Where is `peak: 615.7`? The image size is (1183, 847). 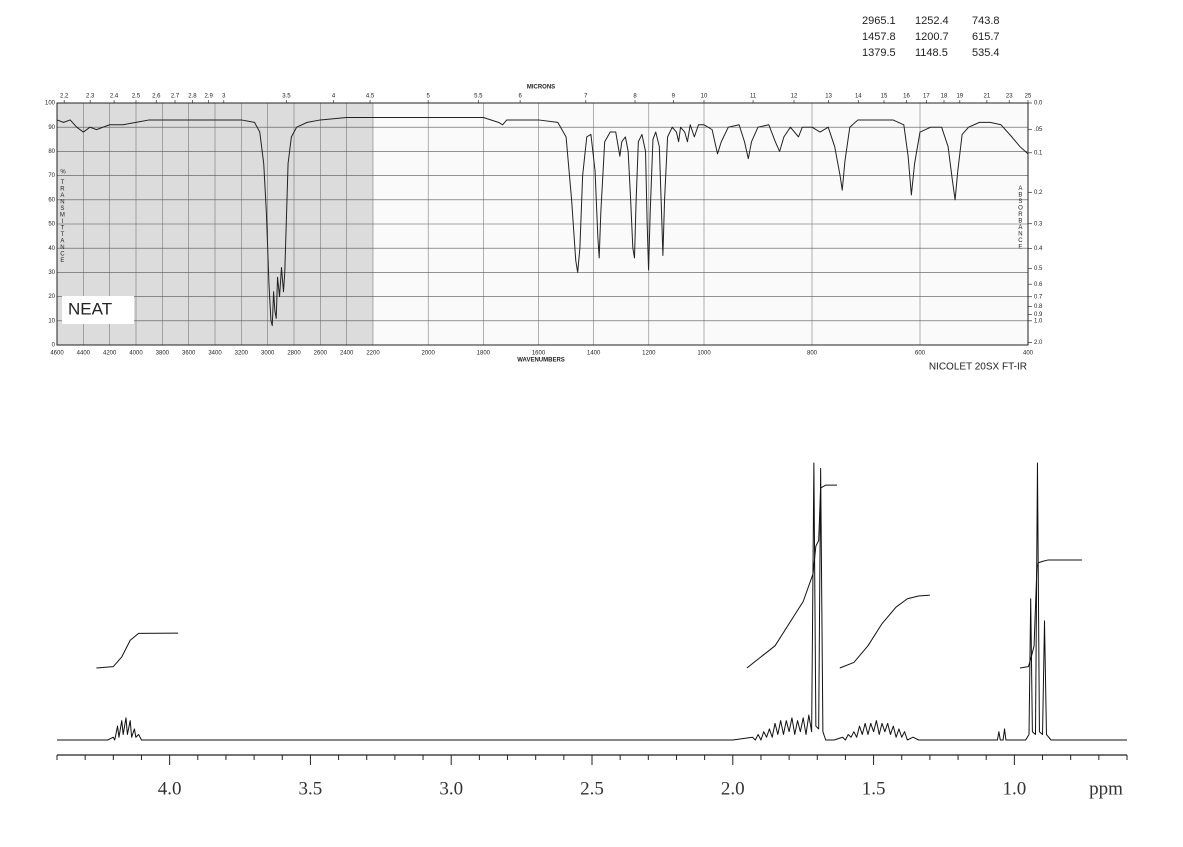
peak: 615.7 is located at coordinates (986, 37).